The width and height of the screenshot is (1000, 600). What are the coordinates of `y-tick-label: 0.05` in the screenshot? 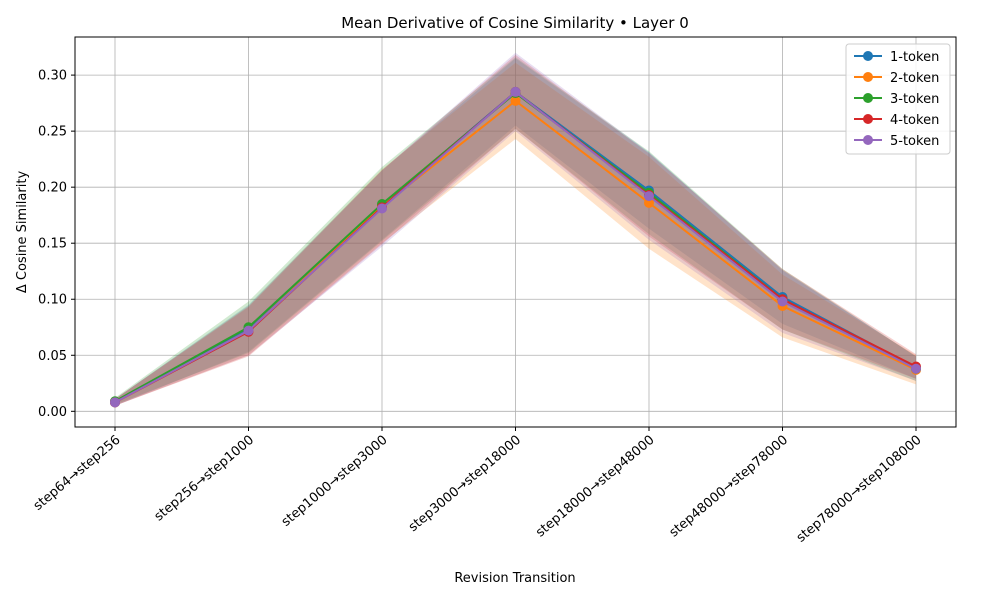 It's located at (52, 356).